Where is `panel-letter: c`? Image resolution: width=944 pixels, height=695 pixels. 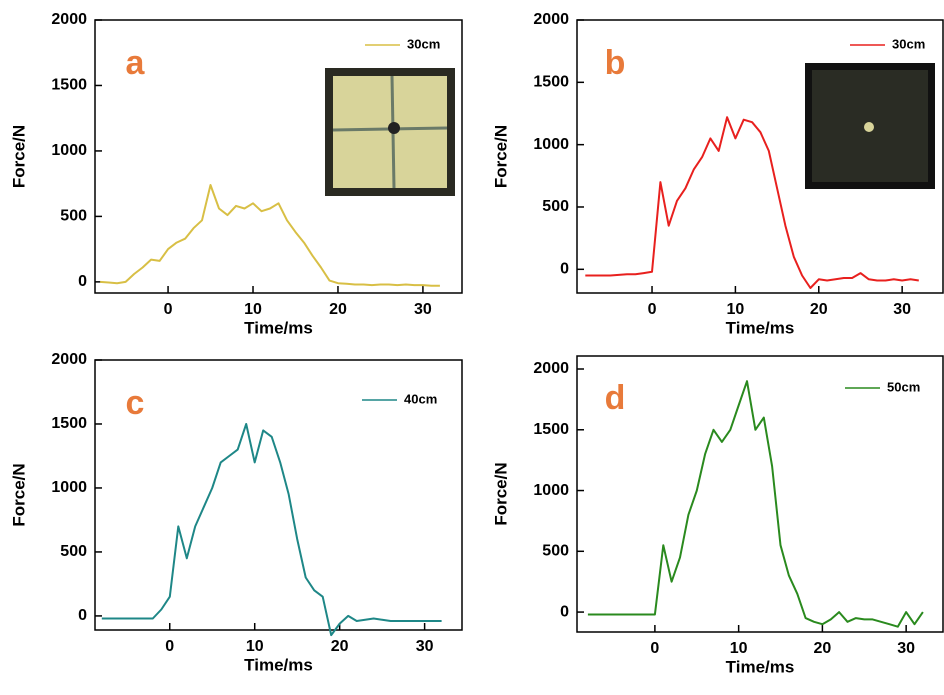
panel-letter: c is located at coordinates (135, 403).